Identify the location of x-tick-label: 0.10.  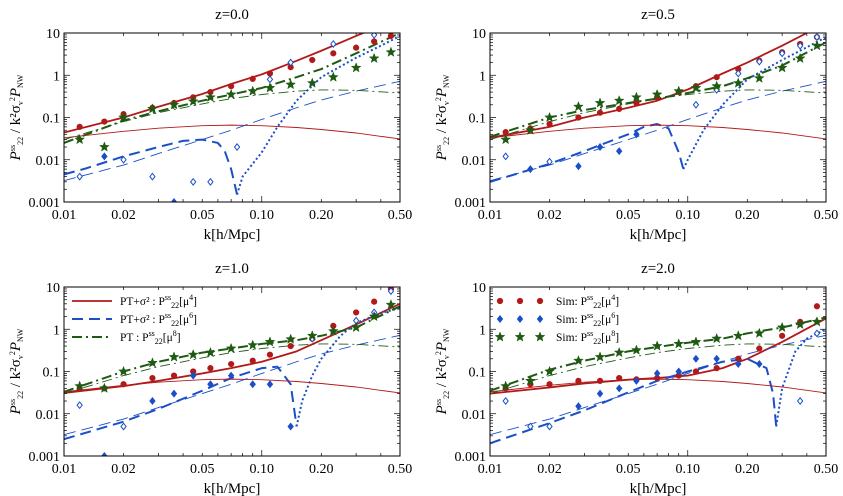
(688, 469).